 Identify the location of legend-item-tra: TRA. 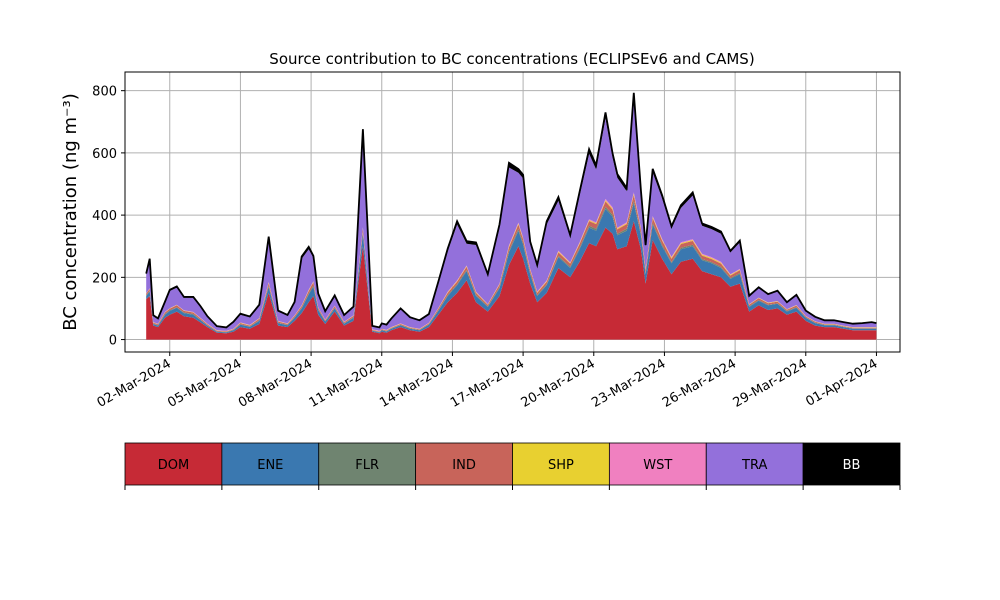
(754, 464).